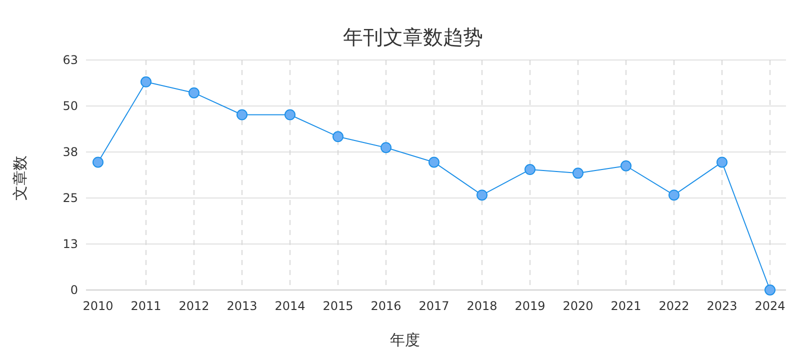 The width and height of the screenshot is (810, 360). Describe the element at coordinates (405, 340) in the screenshot. I see `x-axis-title: 年度` at that location.